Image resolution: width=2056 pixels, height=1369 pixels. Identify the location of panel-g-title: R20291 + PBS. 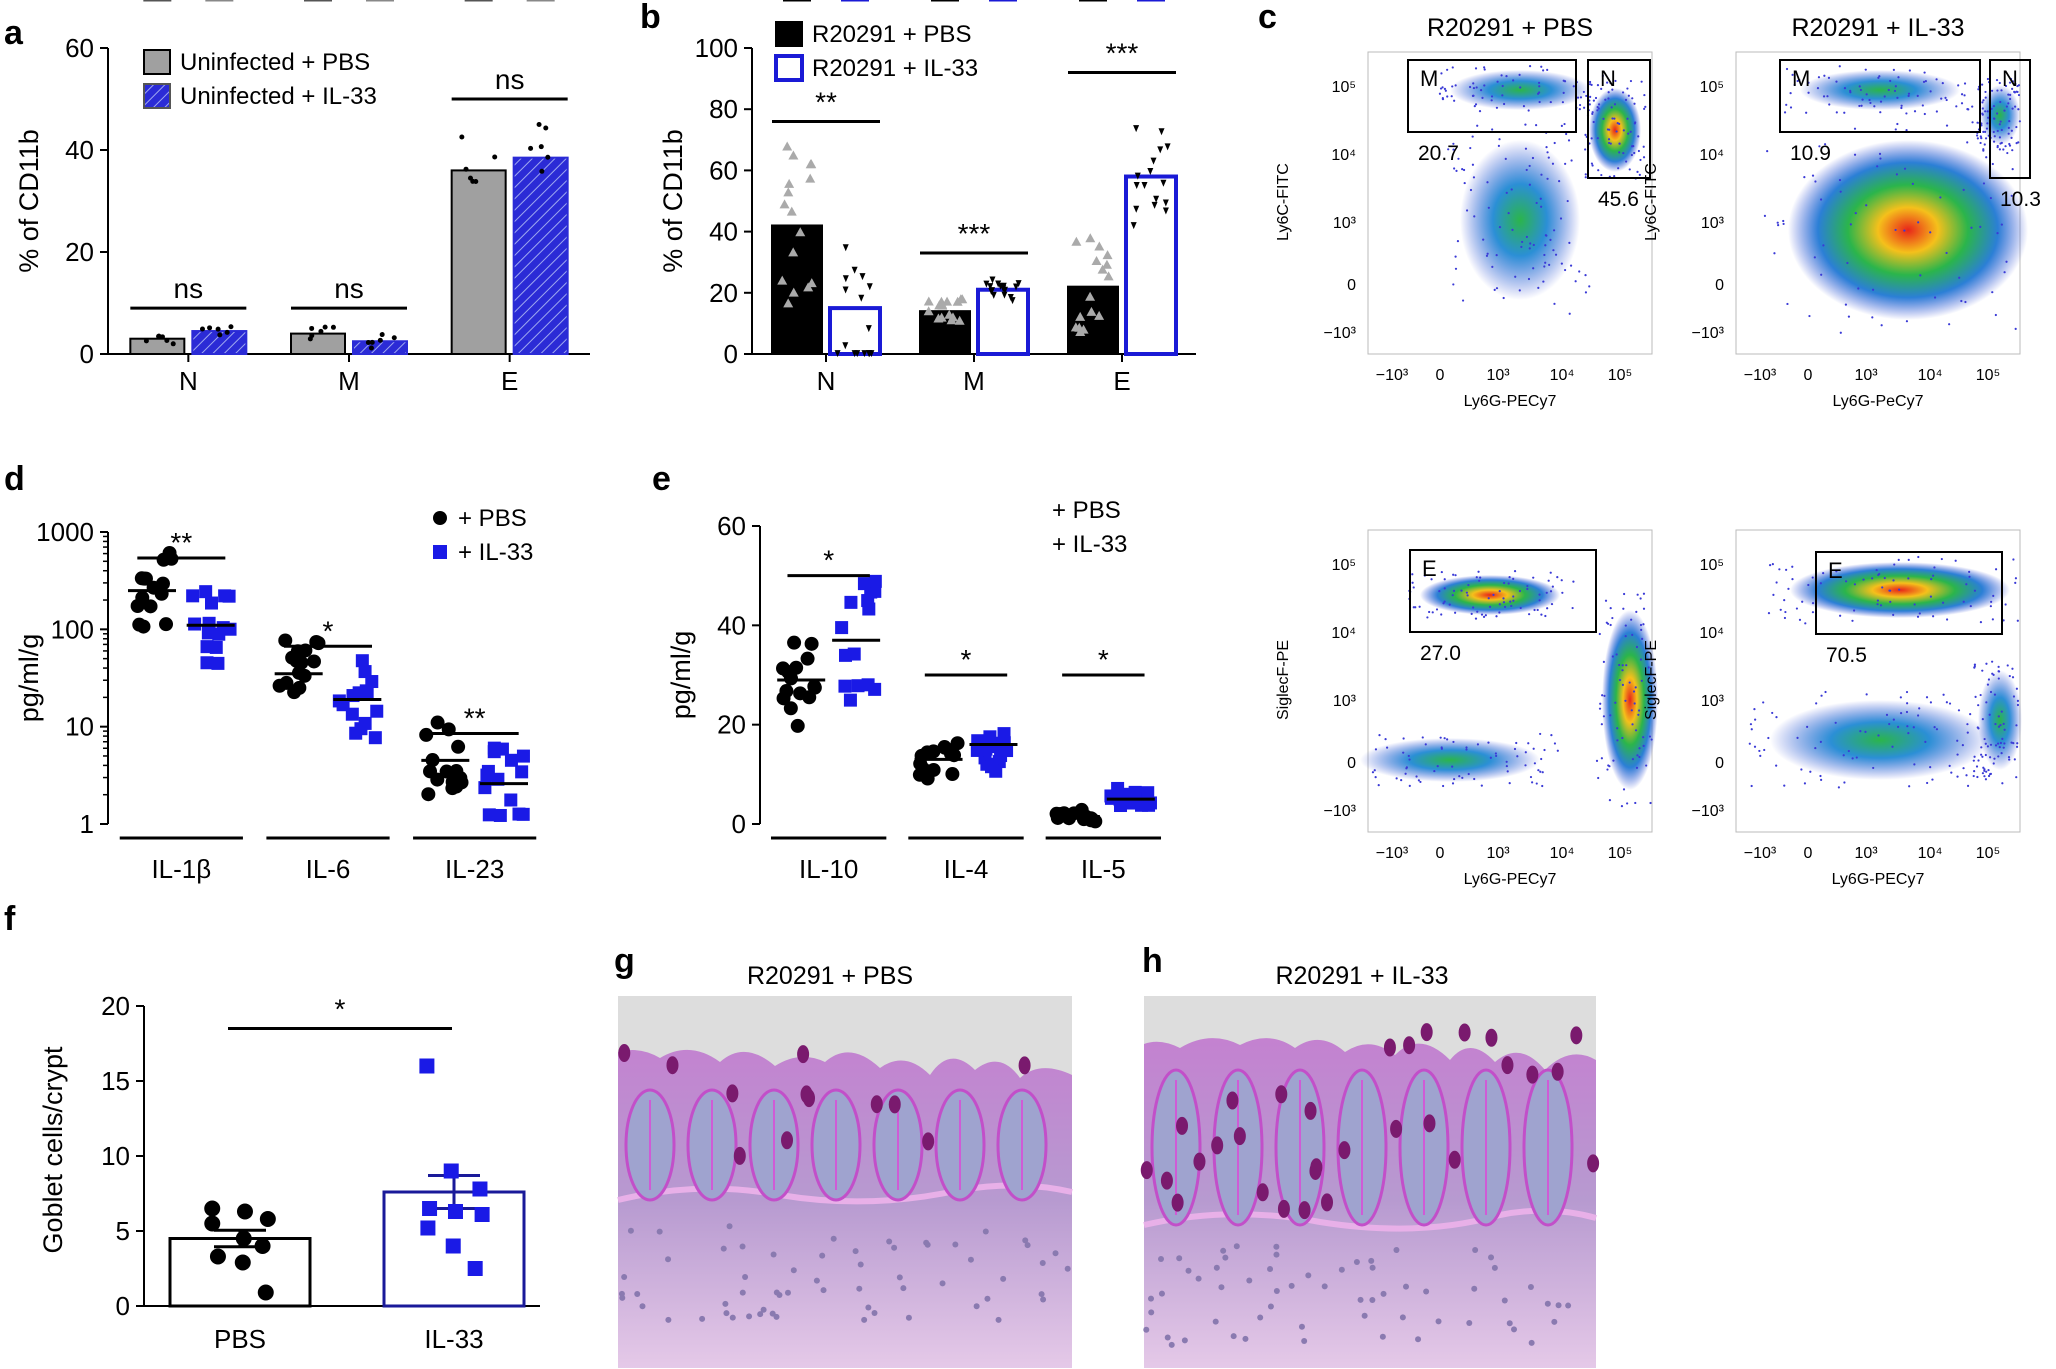
(830, 976).